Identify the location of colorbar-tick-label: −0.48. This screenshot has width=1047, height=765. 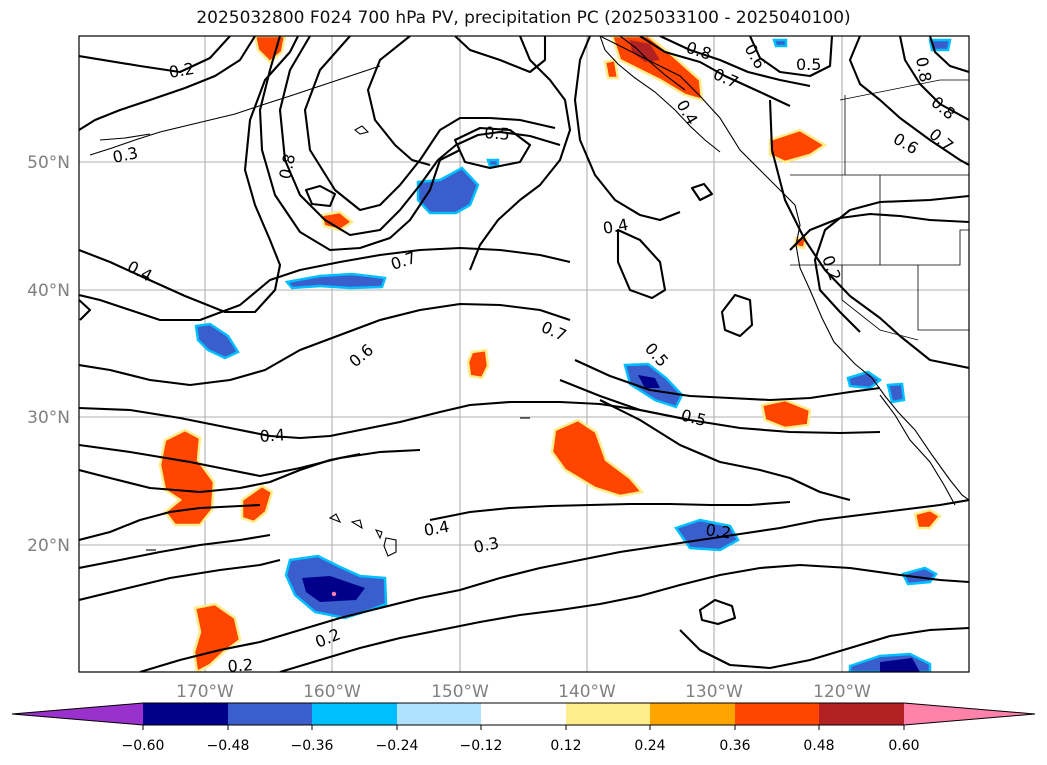
(228, 746).